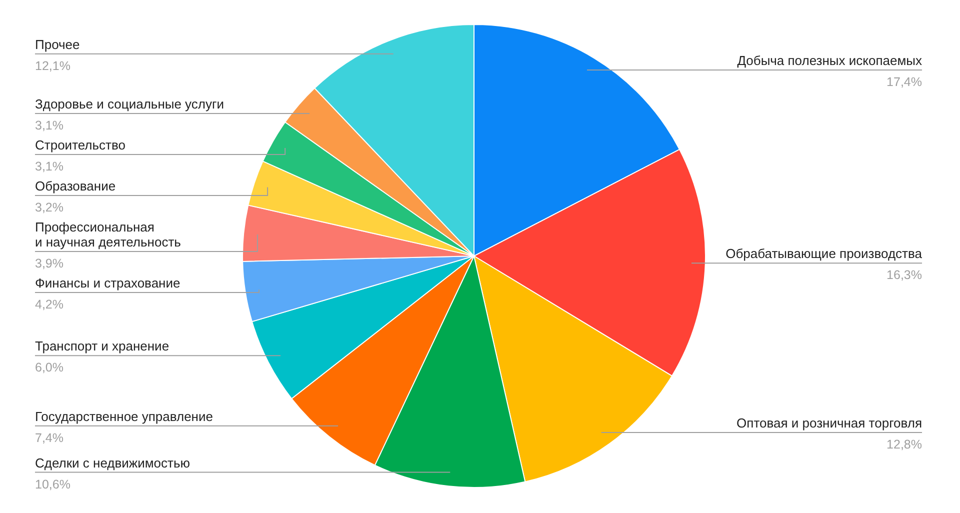  Describe the element at coordinates (904, 82) in the screenshot. I see `data-label: 17,4%` at that location.